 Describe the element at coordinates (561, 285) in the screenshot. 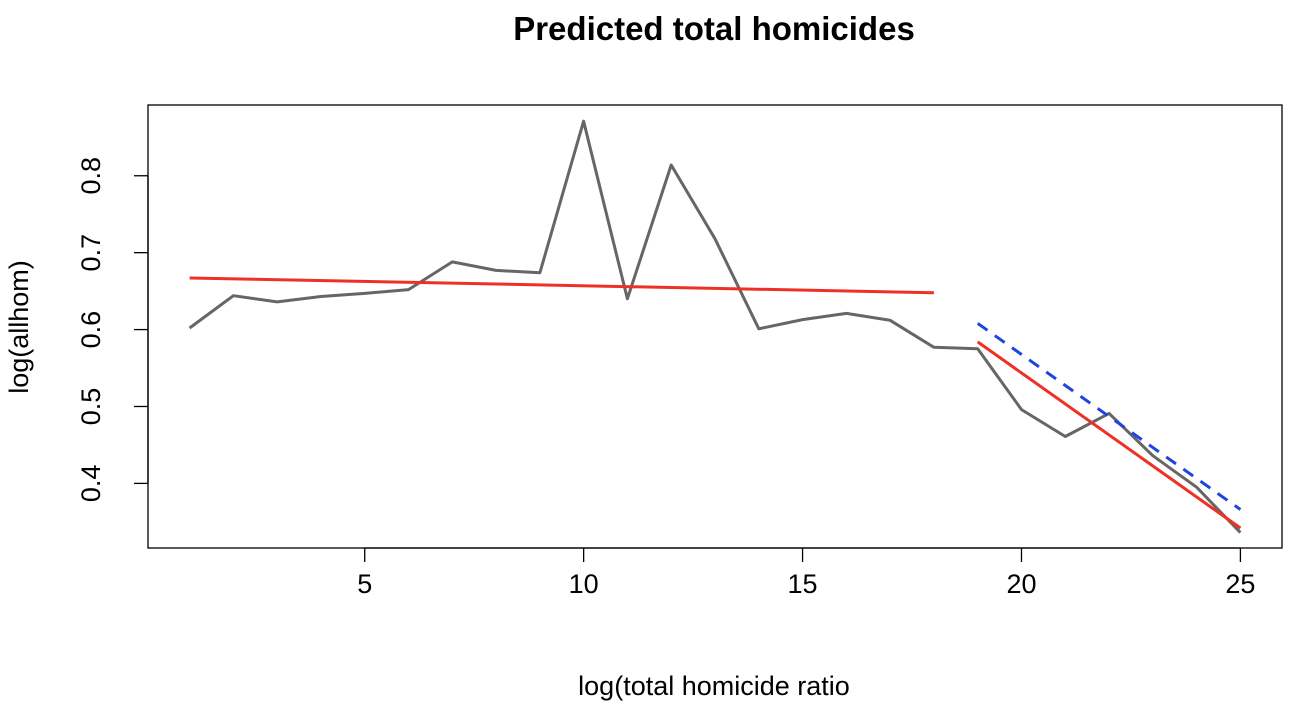

I see `series-line-fit-pre` at that location.